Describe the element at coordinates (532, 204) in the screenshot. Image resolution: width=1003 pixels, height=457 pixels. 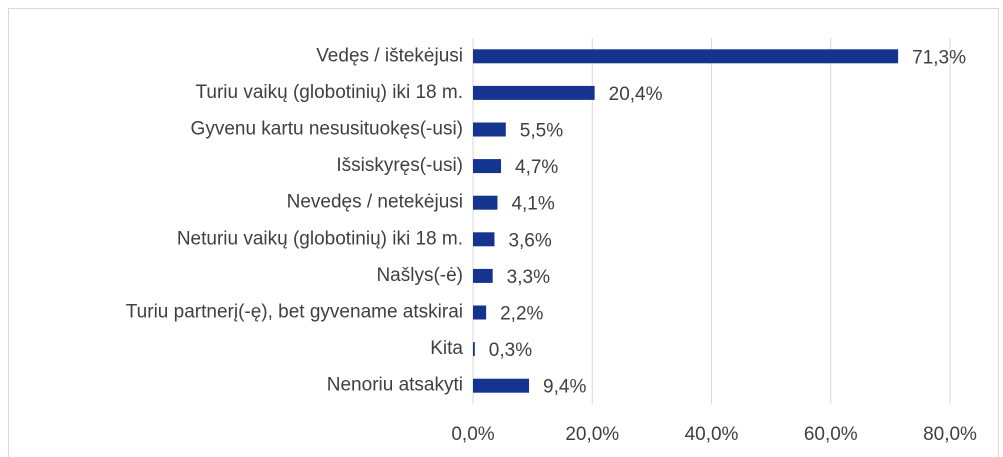
I see `data-label: 4,1%` at that location.